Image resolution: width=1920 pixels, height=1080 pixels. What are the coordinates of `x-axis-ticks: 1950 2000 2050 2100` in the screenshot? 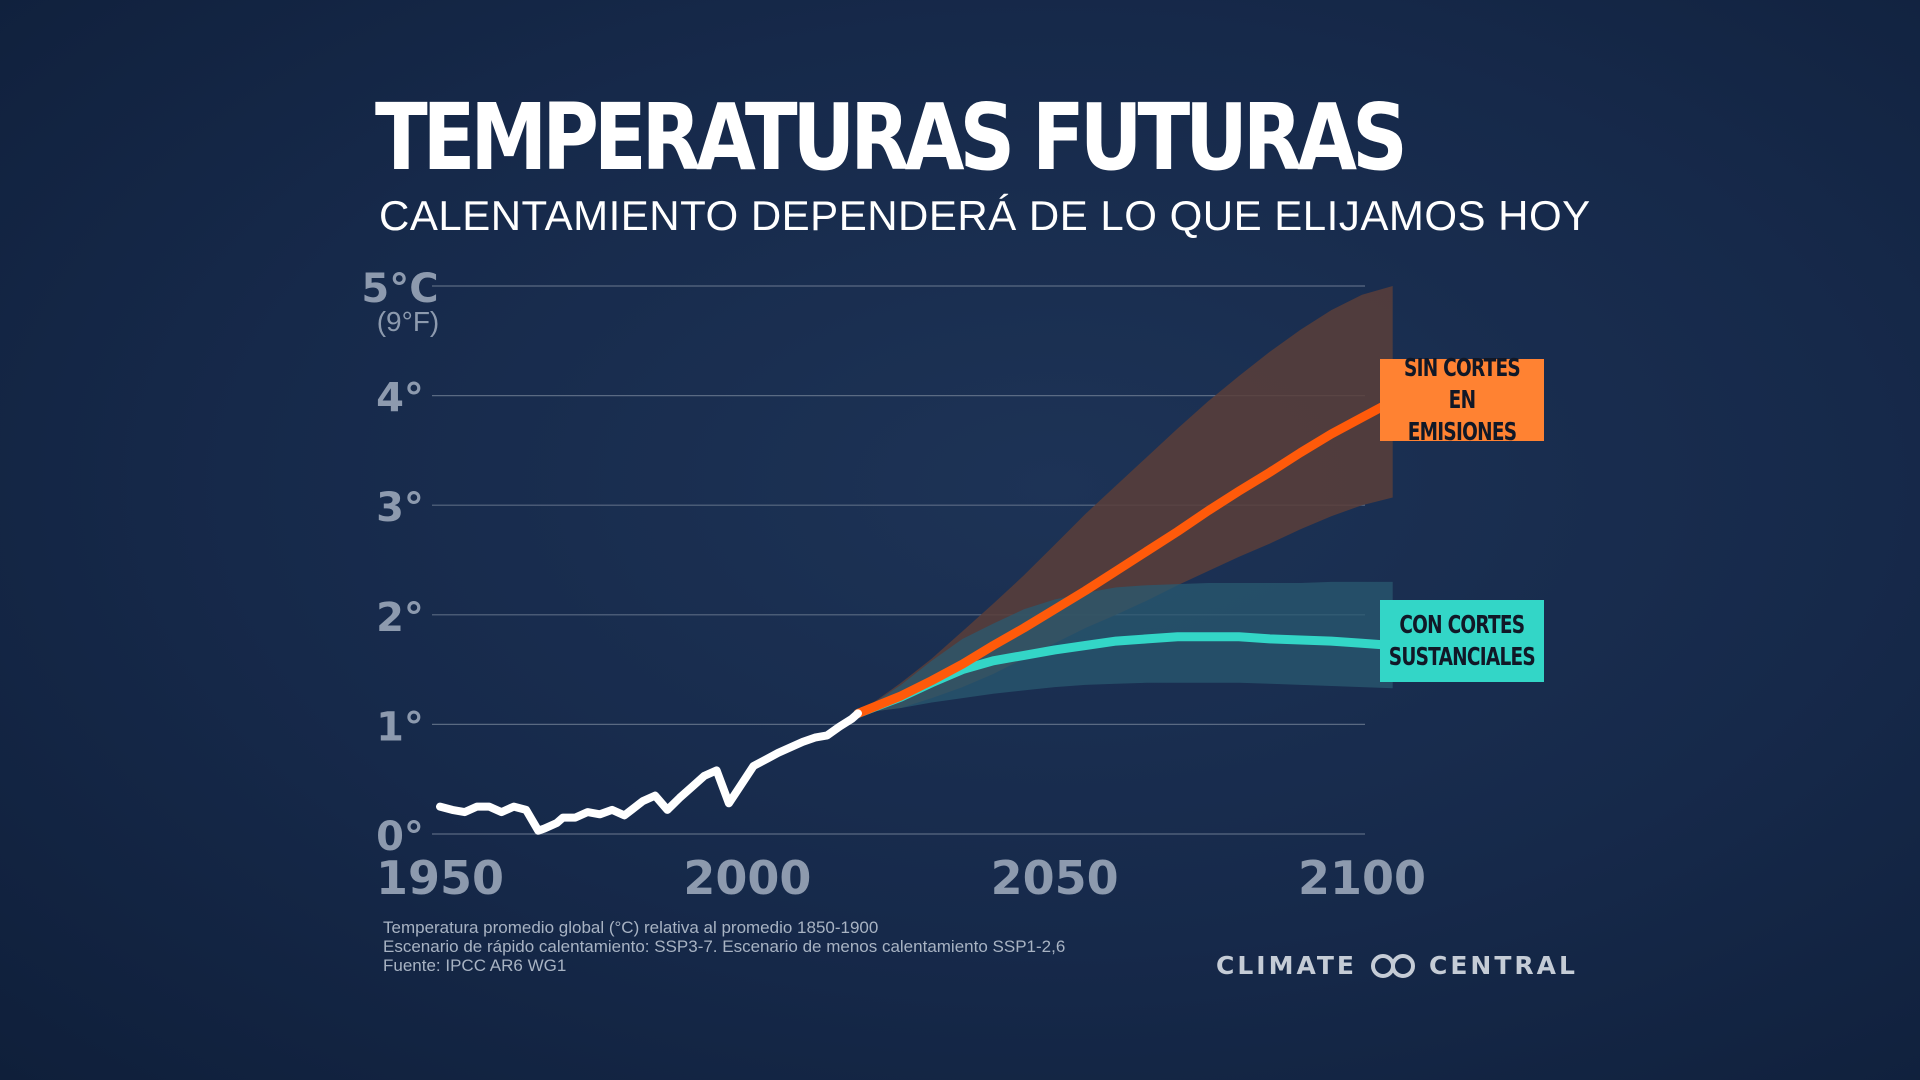 It's located at (901, 878).